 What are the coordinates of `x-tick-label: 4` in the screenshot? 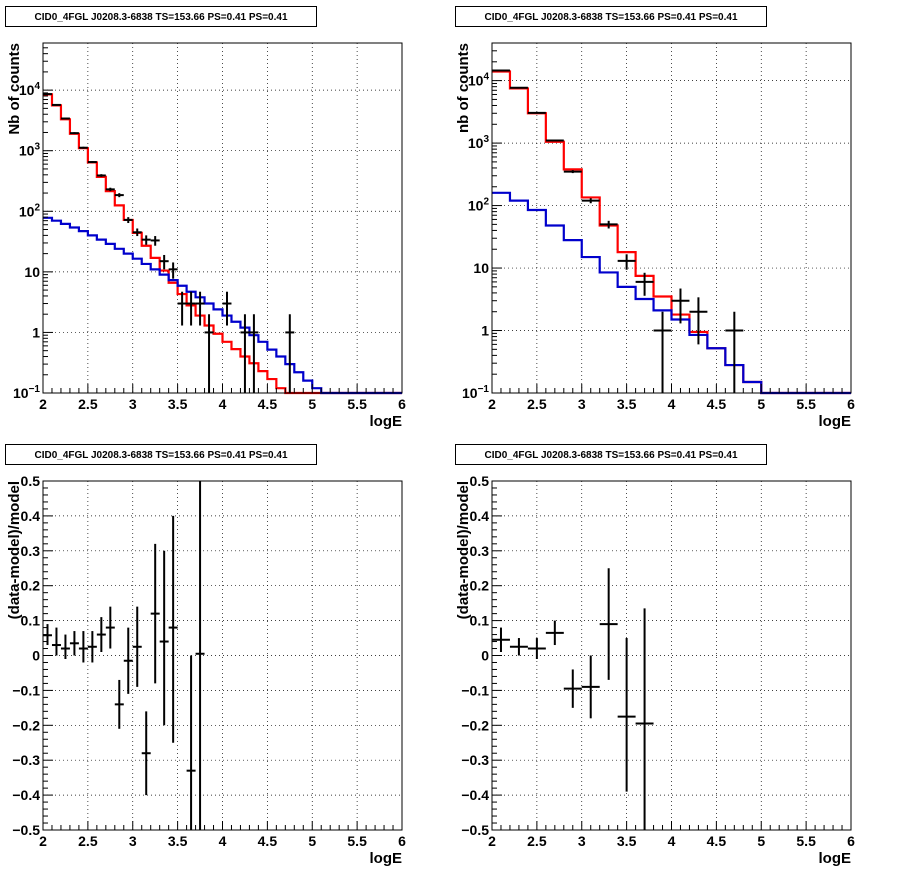 It's located at (672, 841).